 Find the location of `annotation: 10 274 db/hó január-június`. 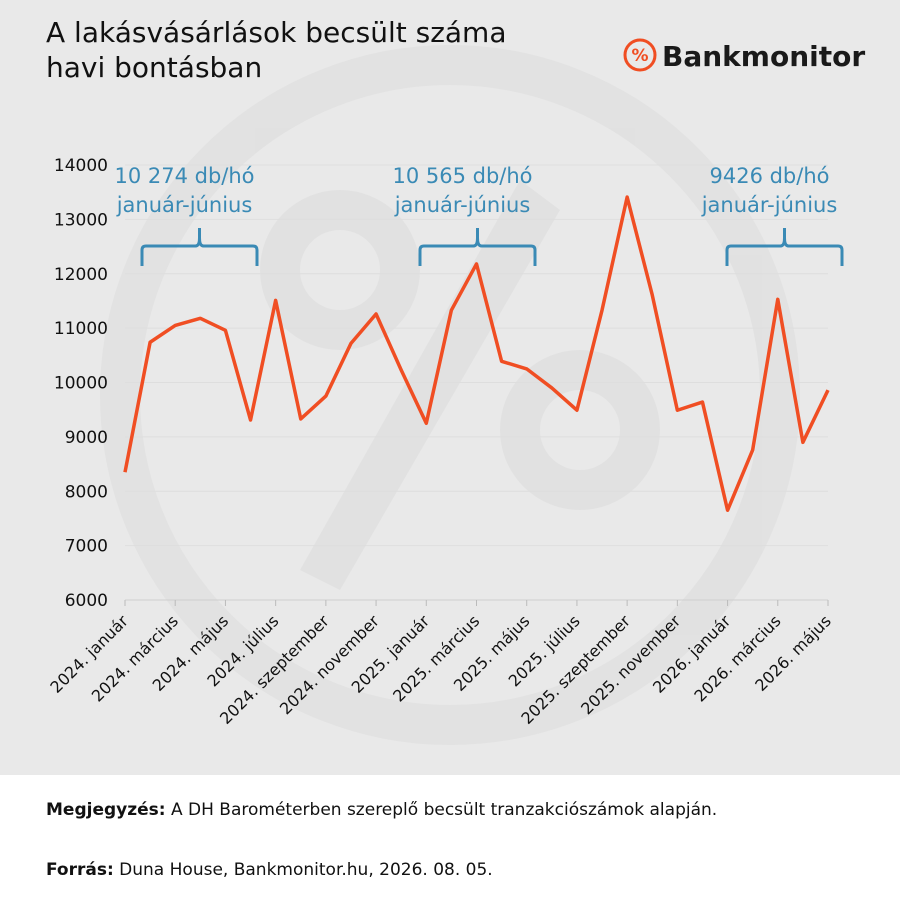

annotation: 10 274 db/hó január-június is located at coordinates (186, 215).